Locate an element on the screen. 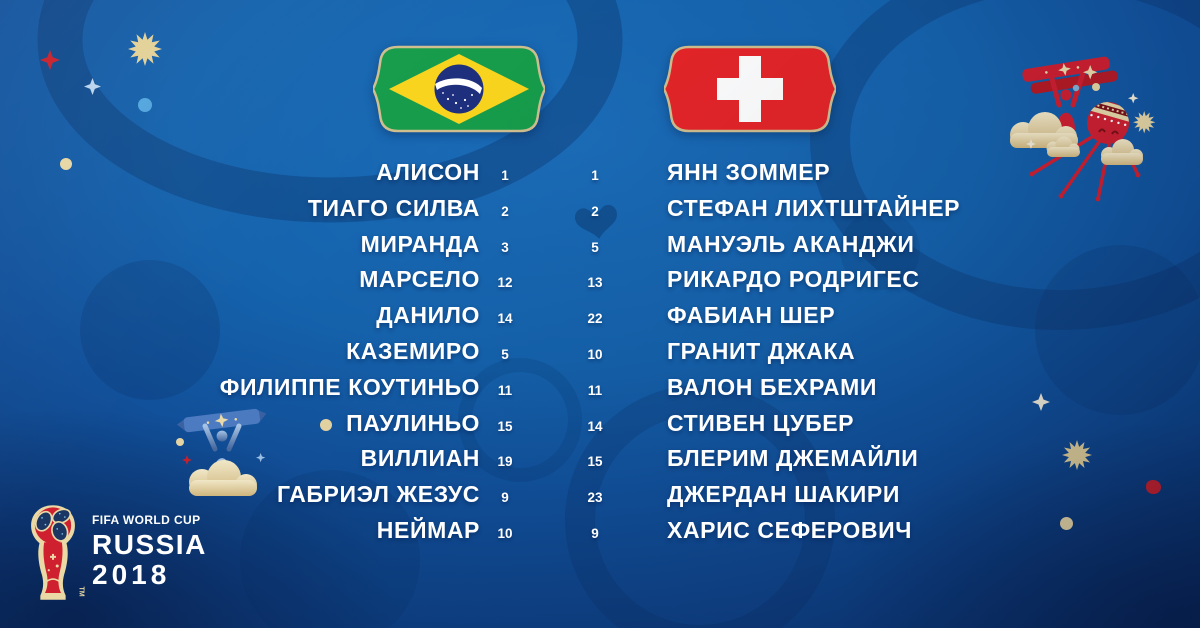  lineup-row: ВИЛЛИАН 19 15 БЛЕРИМ ДЖЕМАЙЛИ is located at coordinates (600, 459).